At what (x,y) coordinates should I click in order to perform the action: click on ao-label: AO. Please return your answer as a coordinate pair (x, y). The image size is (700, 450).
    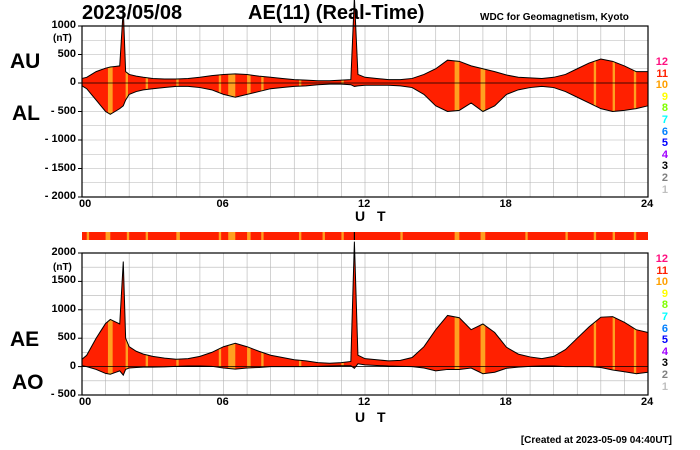
    Looking at the image, I should click on (28, 382).